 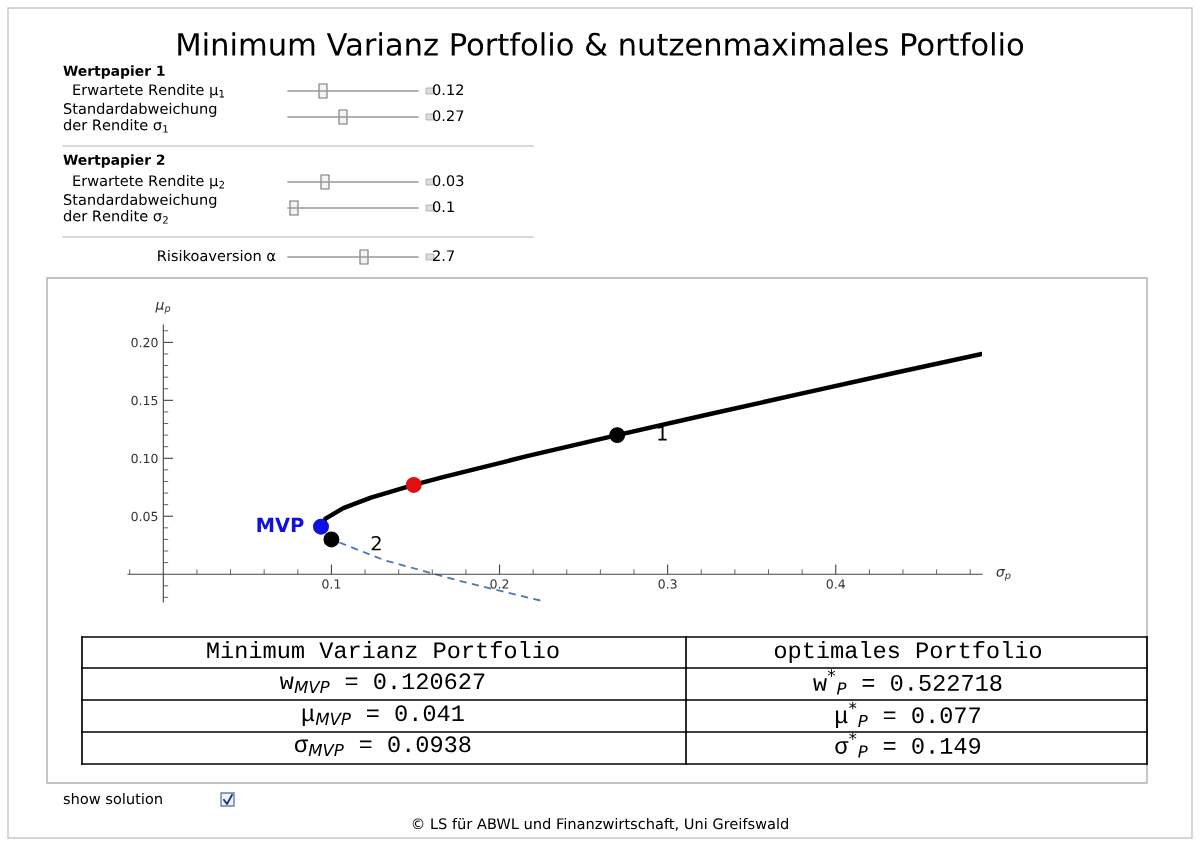 I want to click on x-tick-label: 0.1, so click(x=331, y=584).